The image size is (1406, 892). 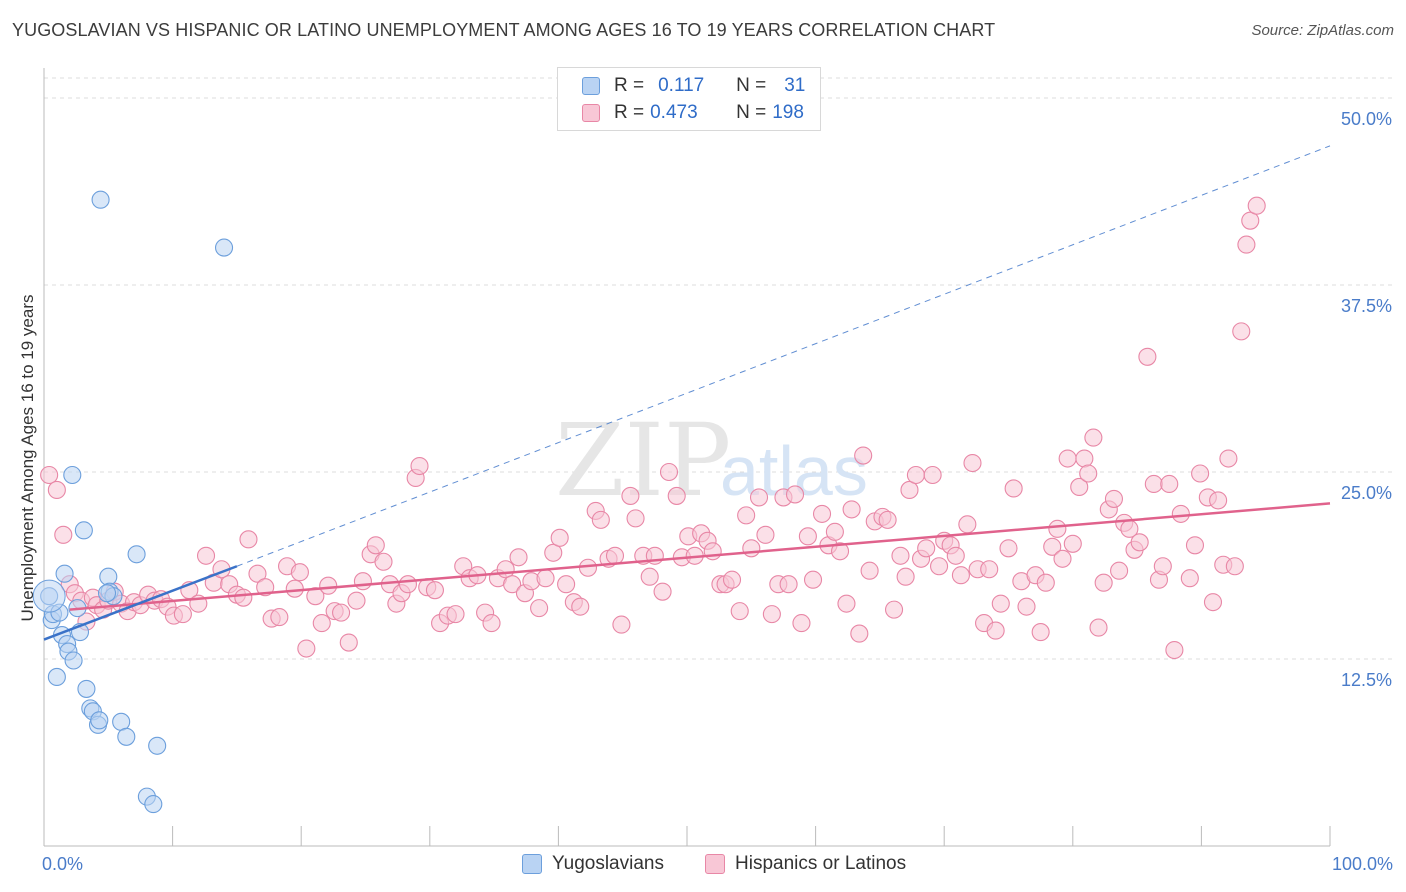 I want to click on y-tick-label: 37.5%, so click(x=1366, y=306).